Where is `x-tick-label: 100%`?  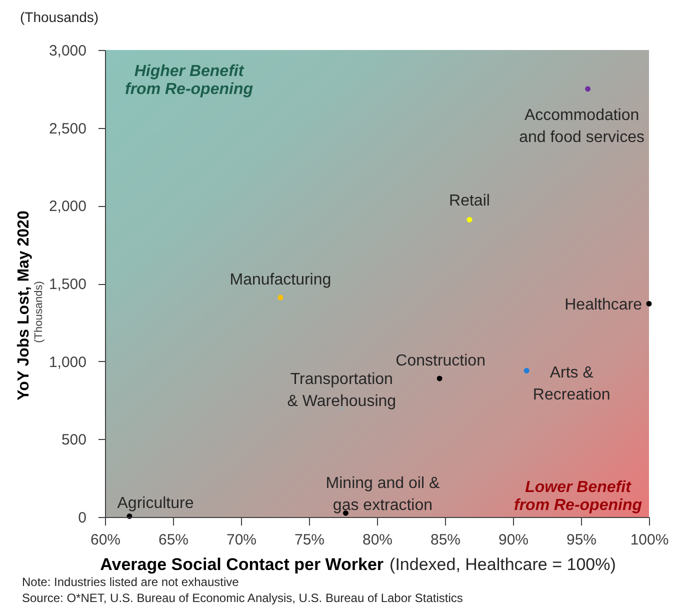
x-tick-label: 100% is located at coordinates (649, 540).